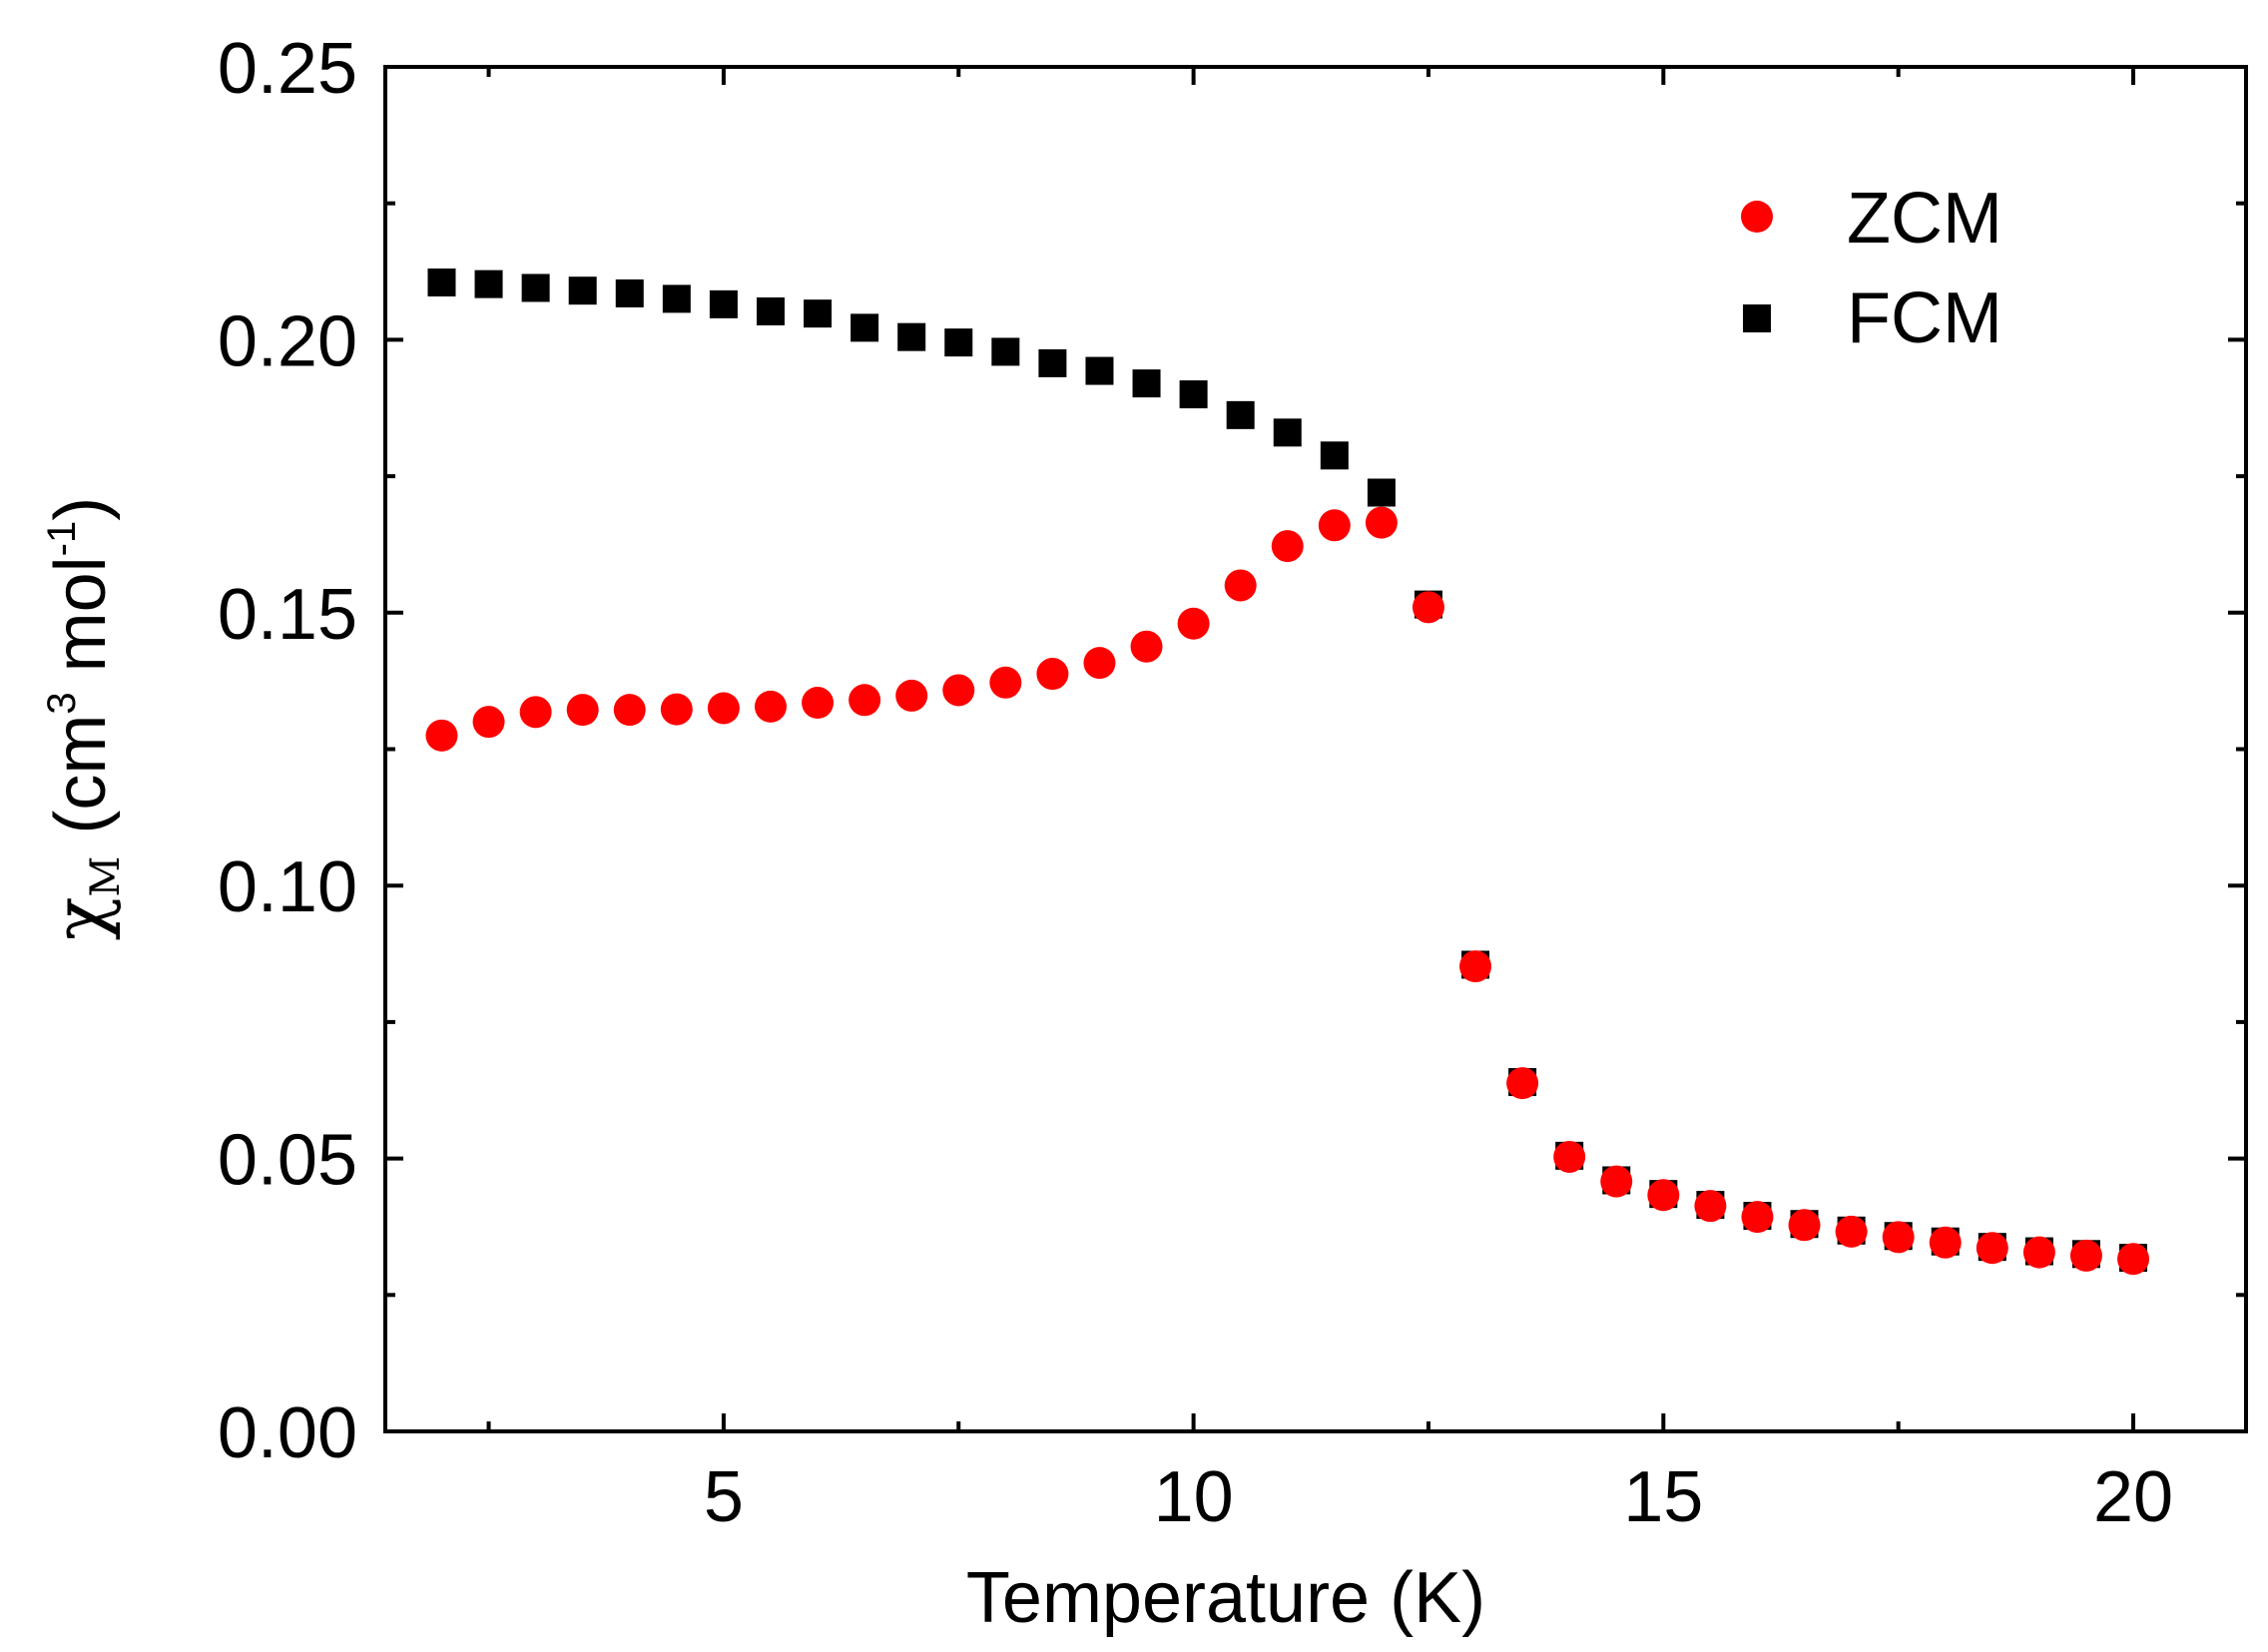 Image resolution: width=2268 pixels, height=1652 pixels. What do you see at coordinates (1757, 318) in the screenshot?
I see `legend-marker-fcm` at bounding box center [1757, 318].